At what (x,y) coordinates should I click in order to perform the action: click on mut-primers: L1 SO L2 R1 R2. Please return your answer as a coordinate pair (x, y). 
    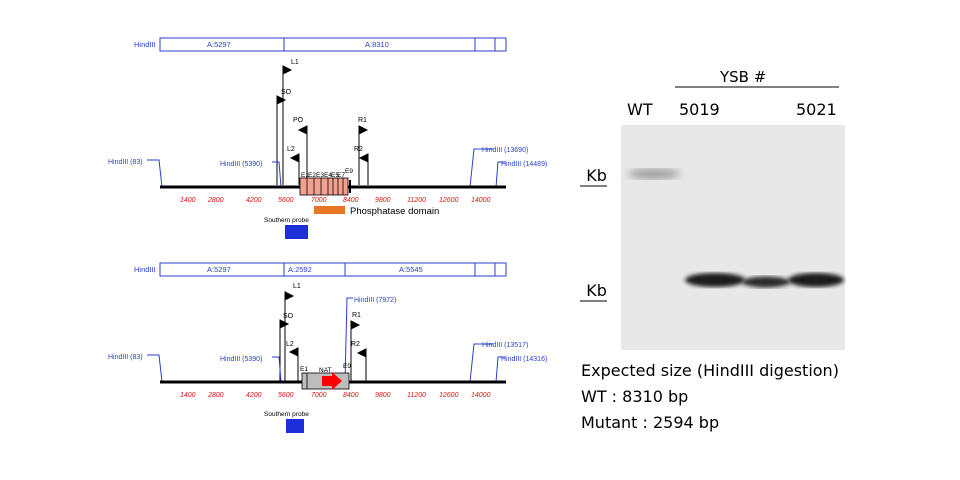
    Looking at the image, I should click on (323, 332).